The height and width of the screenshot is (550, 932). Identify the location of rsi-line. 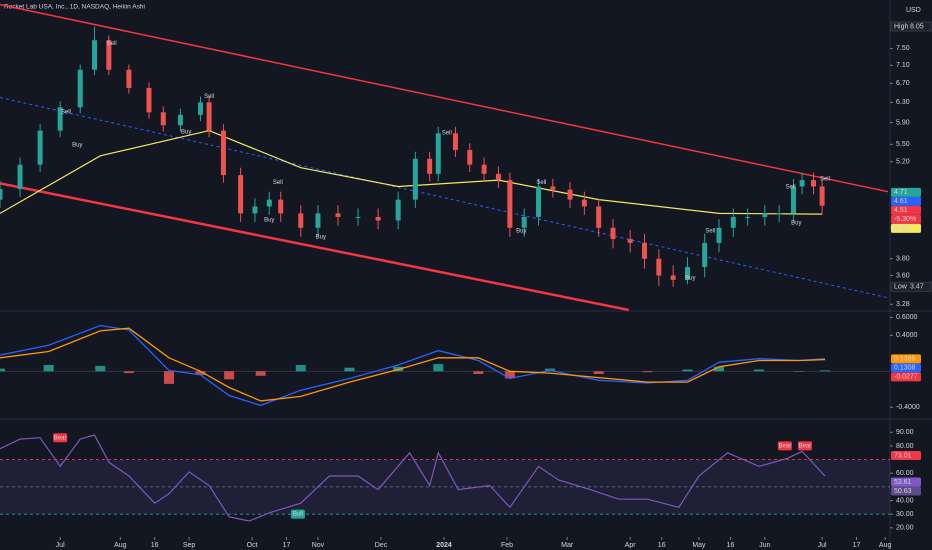
(413, 478).